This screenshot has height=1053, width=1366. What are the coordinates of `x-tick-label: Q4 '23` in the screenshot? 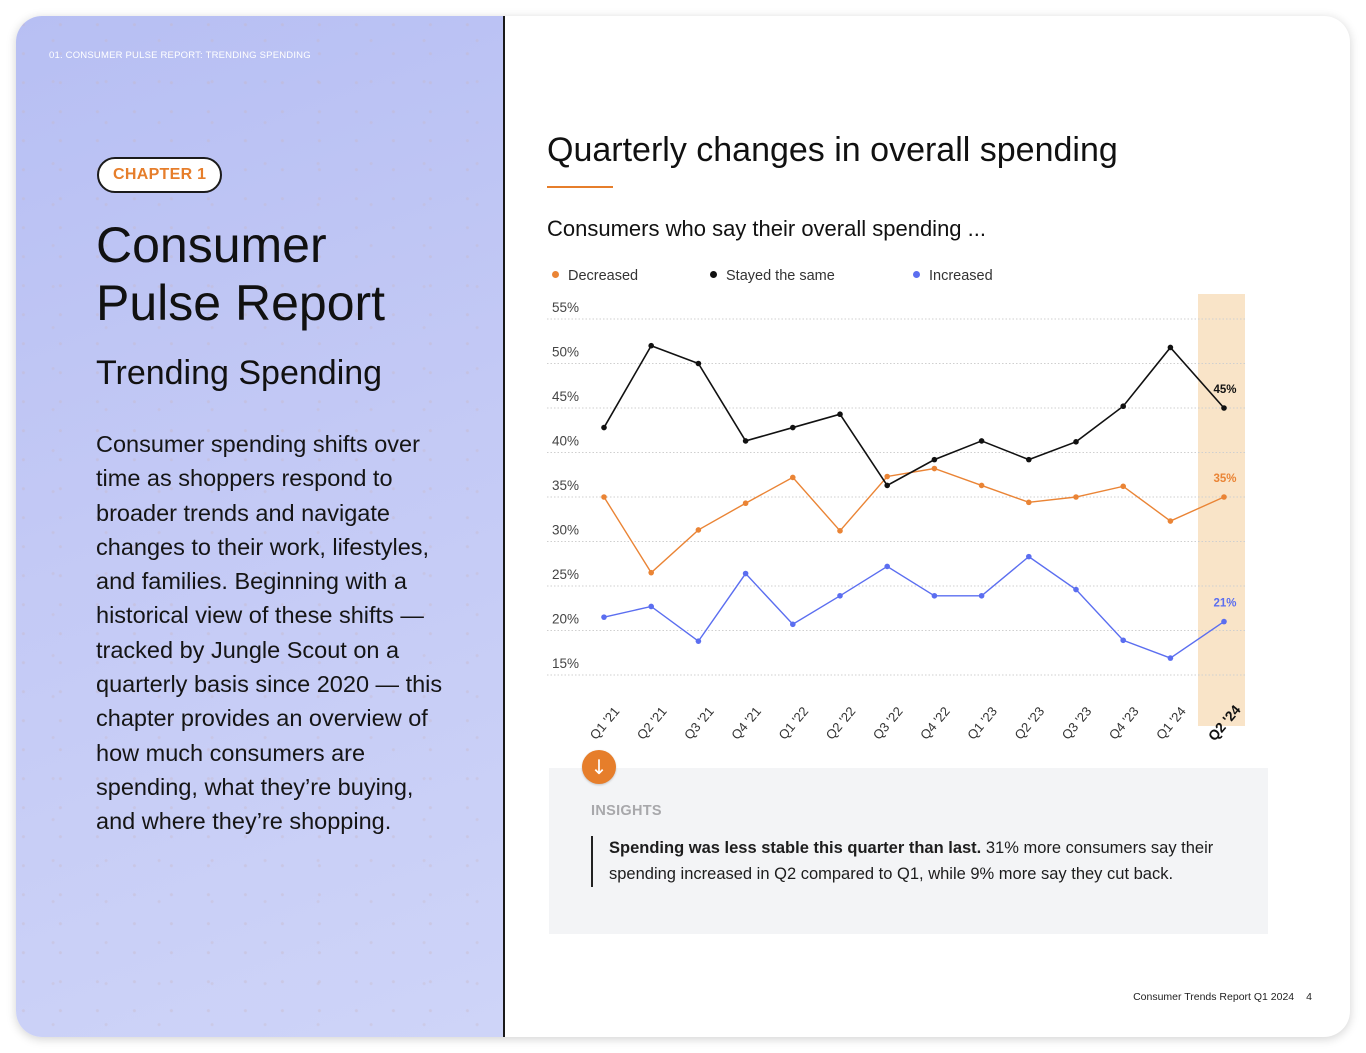 It's located at (1124, 723).